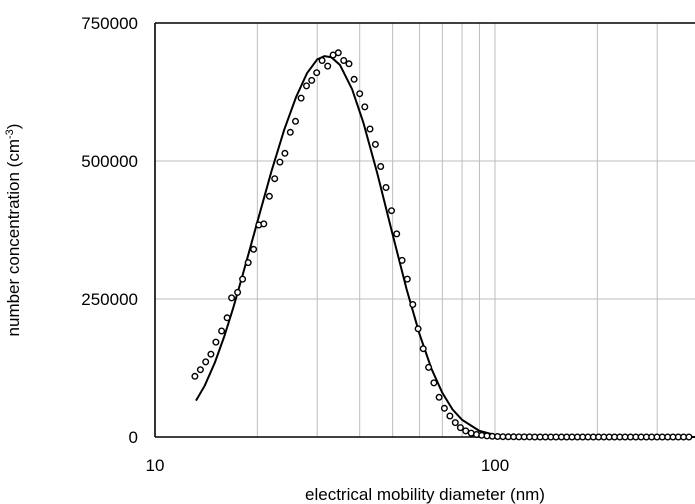 Image resolution: width=695 pixels, height=504 pixels. What do you see at coordinates (425, 494) in the screenshot?
I see `x-axis-title: electrical mobility diameter (nm)` at bounding box center [425, 494].